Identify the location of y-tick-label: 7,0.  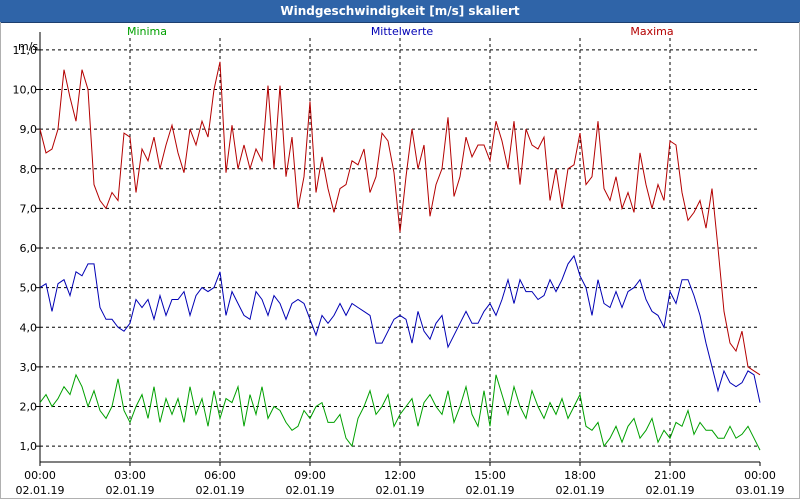
(29, 208).